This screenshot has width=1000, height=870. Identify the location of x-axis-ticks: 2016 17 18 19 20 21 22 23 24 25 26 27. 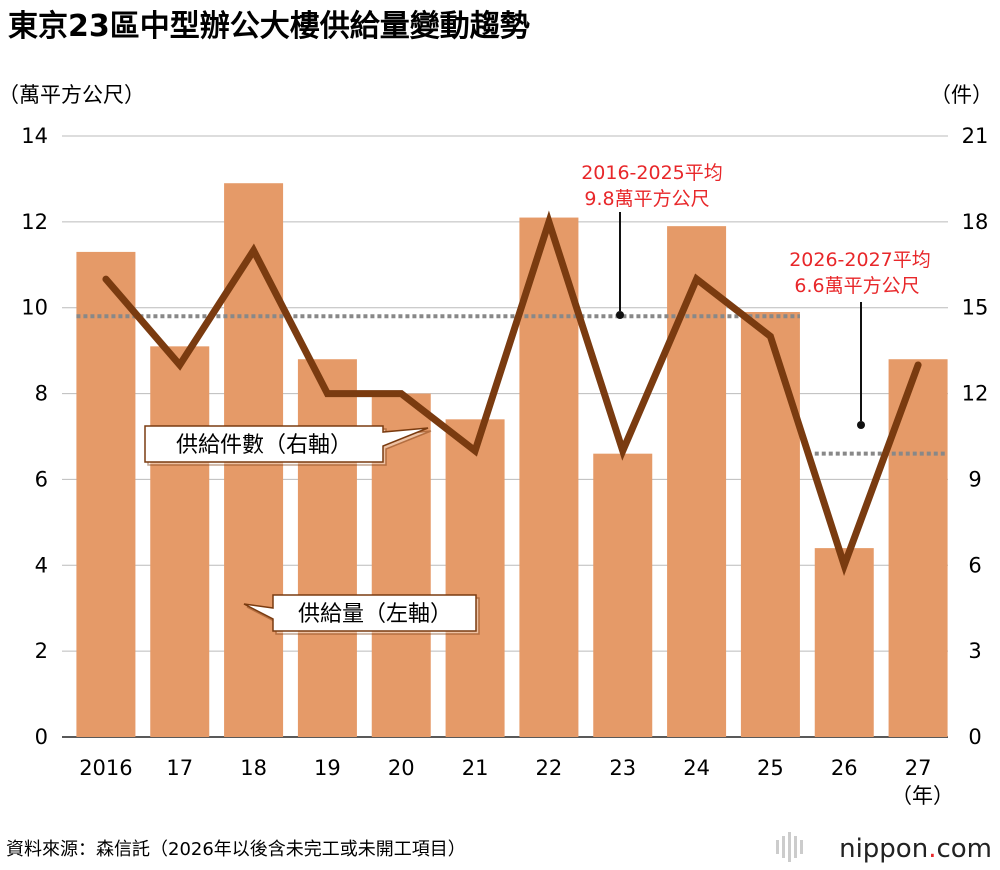
(505, 768).